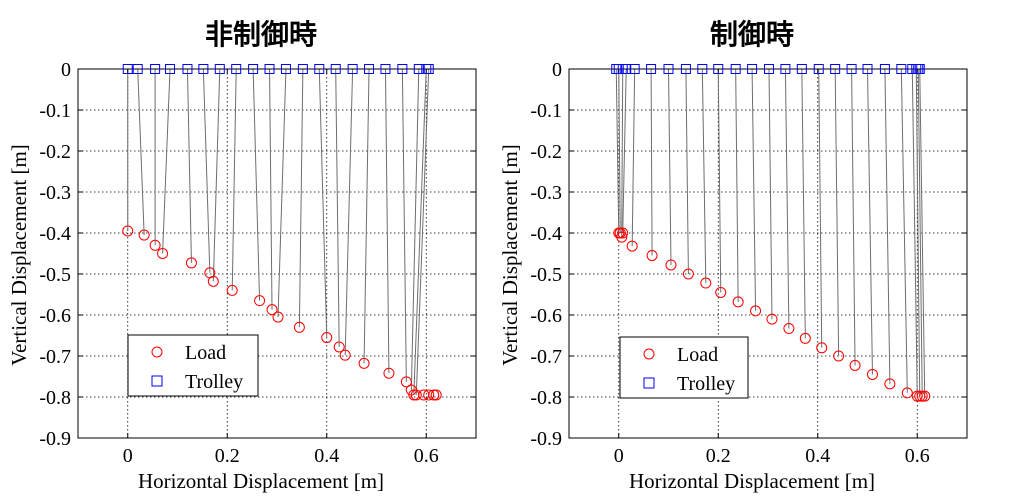  What do you see at coordinates (546, 439) in the screenshot?
I see `y-tick-label: -0.9` at bounding box center [546, 439].